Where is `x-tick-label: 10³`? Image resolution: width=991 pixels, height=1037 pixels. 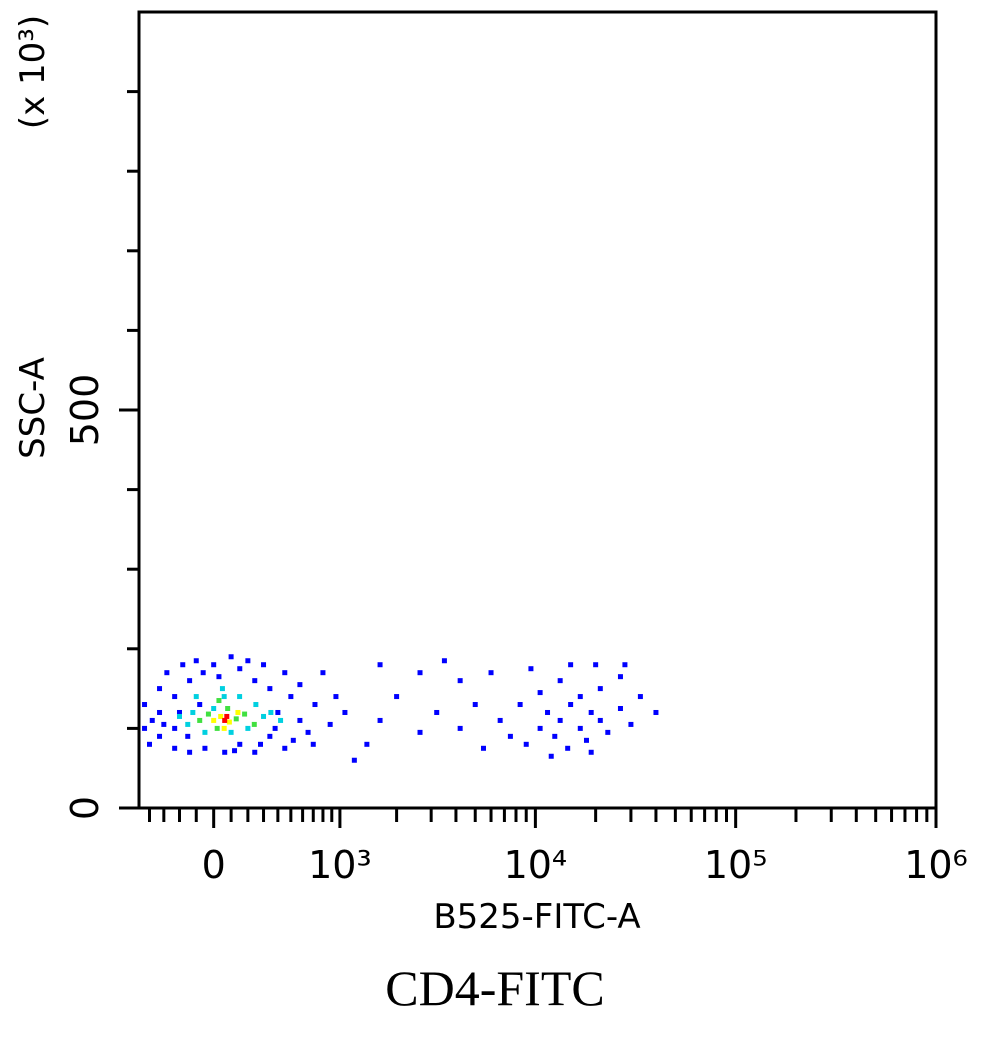
x-tick-label: 10³ is located at coordinates (340, 865).